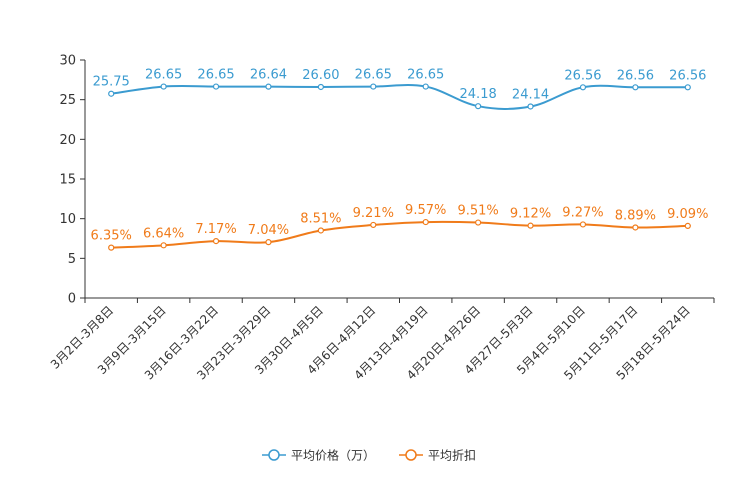 The height and width of the screenshot is (496, 744). I want to click on data-label: 7.04%, so click(268, 230).